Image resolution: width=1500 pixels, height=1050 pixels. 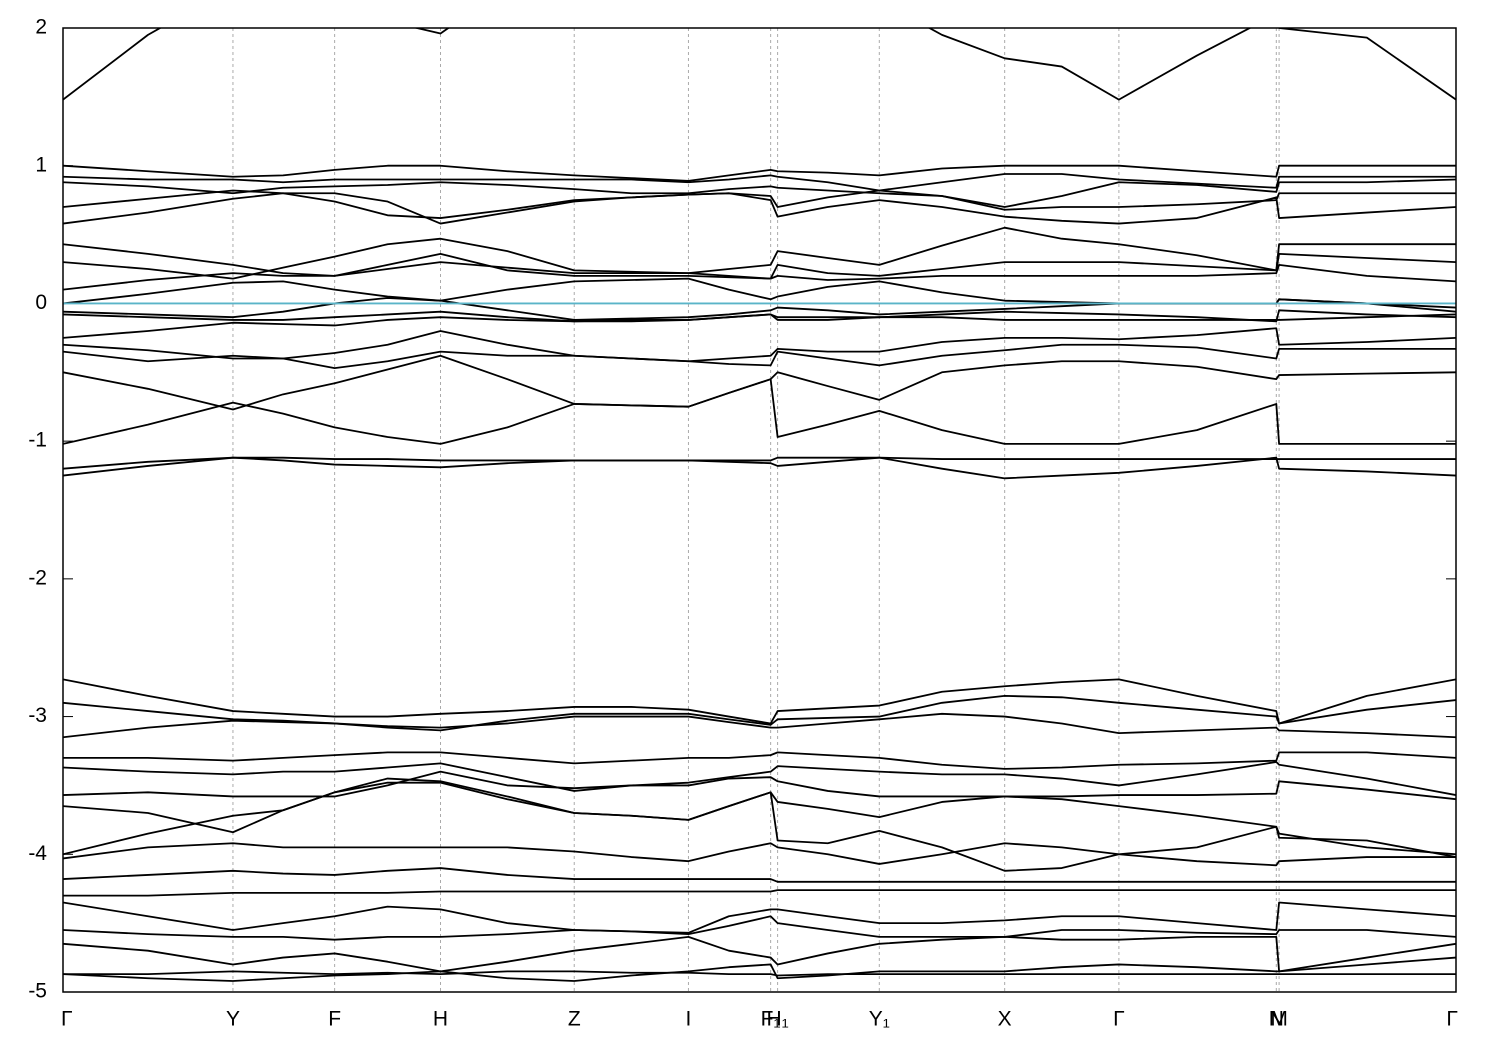 What do you see at coordinates (37, 715) in the screenshot?
I see `y-tick-label: -3` at bounding box center [37, 715].